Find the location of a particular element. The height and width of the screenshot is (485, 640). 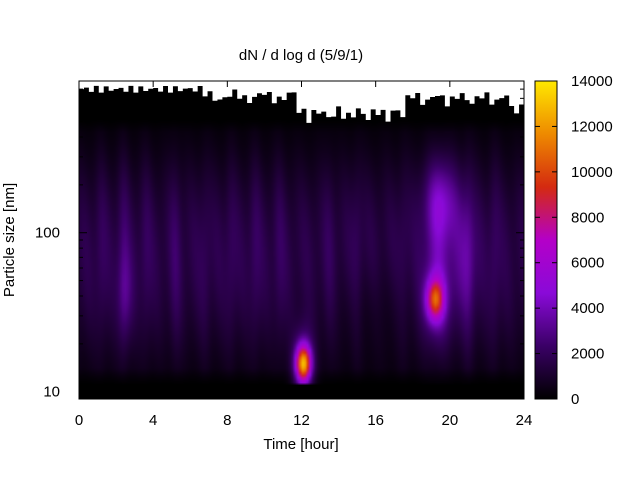

colorbar: 0 2000 4000 6000 8000 10000 12000 14000 is located at coordinates (573, 240).